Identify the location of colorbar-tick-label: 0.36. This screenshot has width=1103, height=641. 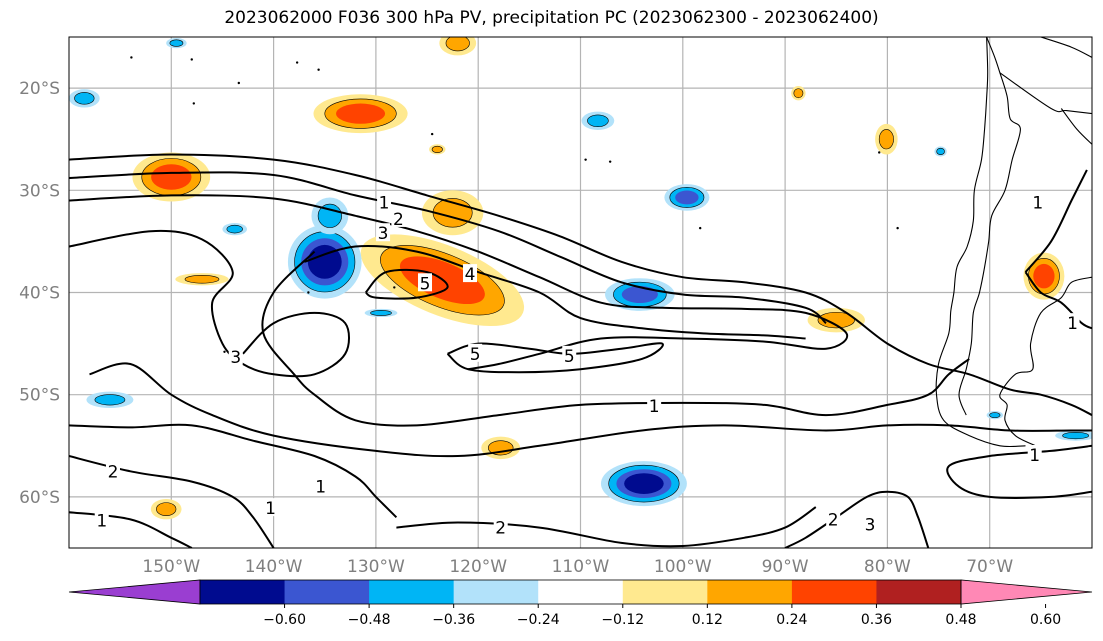
(876, 620).